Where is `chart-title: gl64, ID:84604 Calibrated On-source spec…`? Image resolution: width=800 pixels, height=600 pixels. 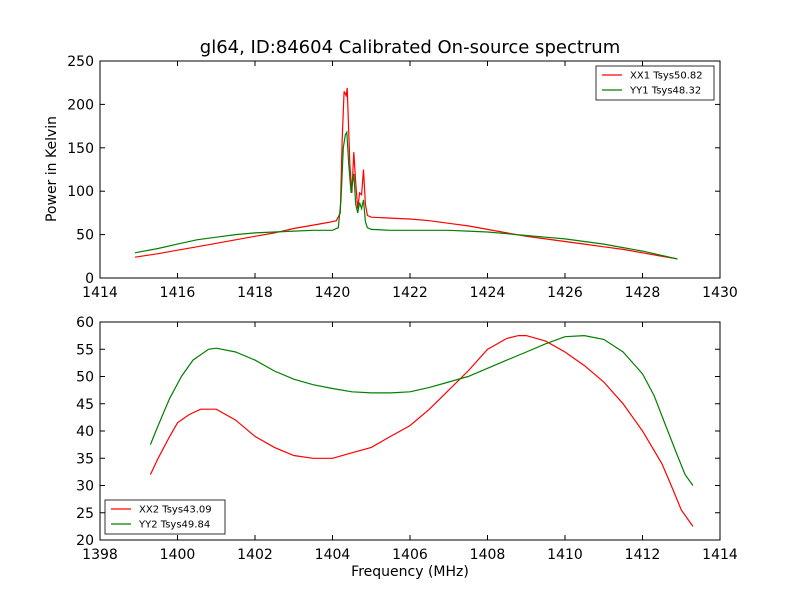
chart-title: gl64, ID:84604 Calibrated On-source spec… is located at coordinates (410, 47).